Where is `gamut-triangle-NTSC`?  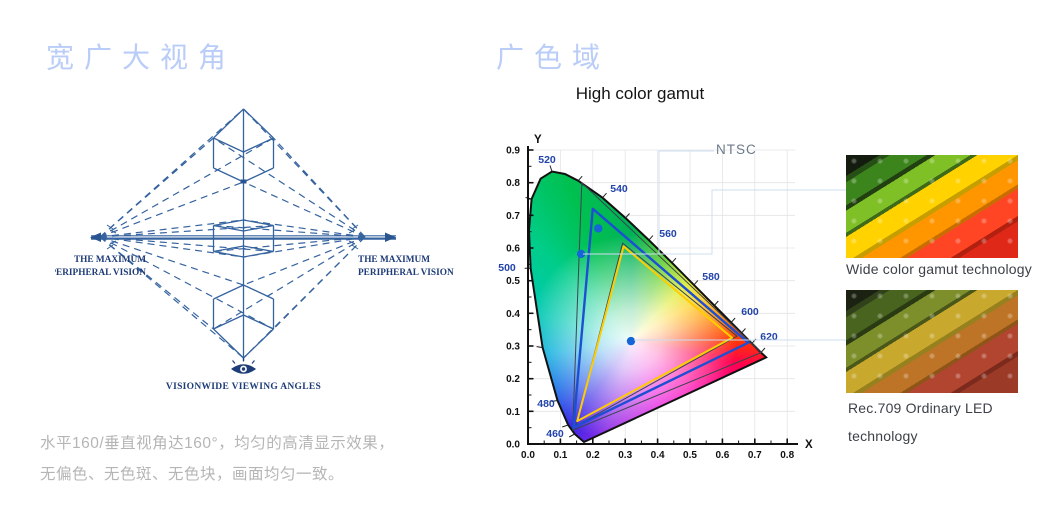
gamut-triangle-NTSC is located at coordinates (661, 318).